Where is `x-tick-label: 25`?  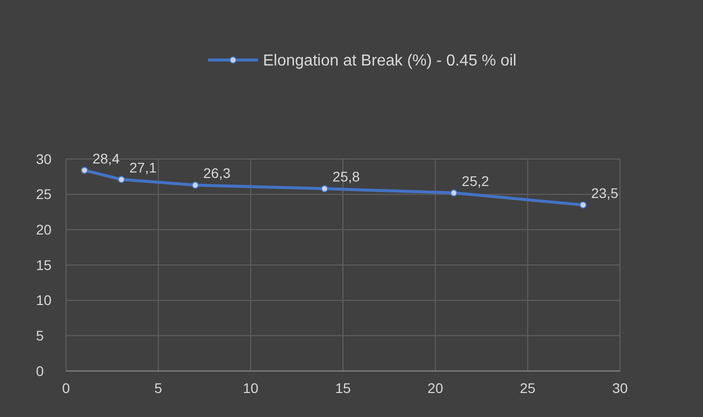
x-tick-label: 25 is located at coordinates (528, 388).